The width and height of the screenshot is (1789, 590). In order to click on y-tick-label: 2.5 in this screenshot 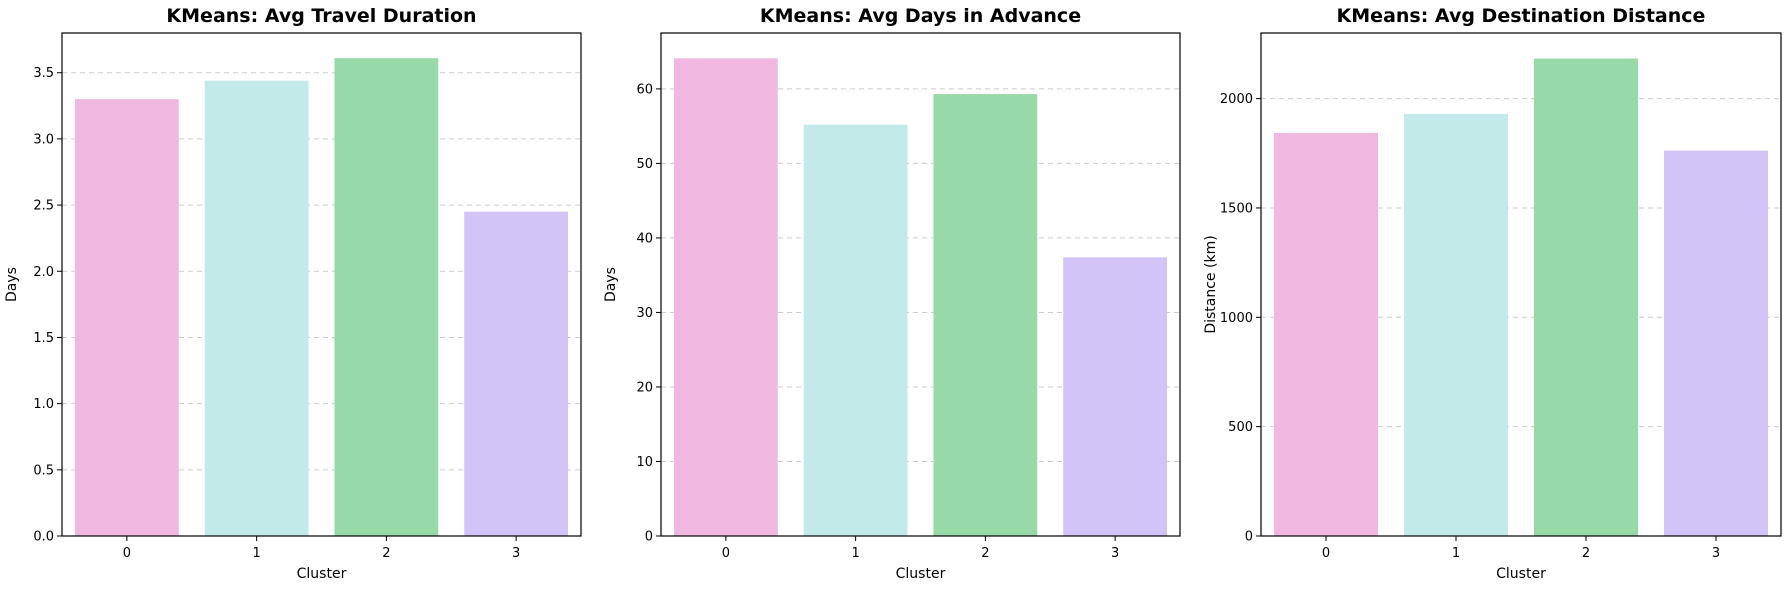, I will do `click(43, 206)`.